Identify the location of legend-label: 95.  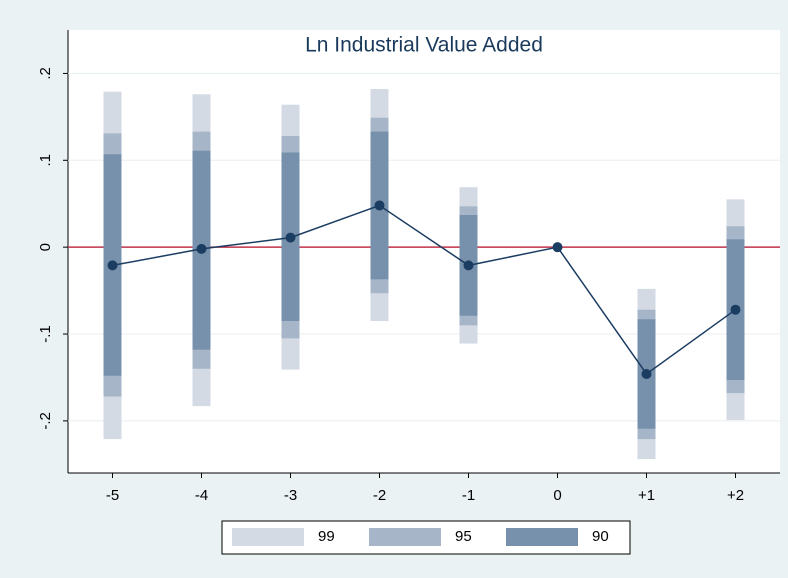
(463, 536).